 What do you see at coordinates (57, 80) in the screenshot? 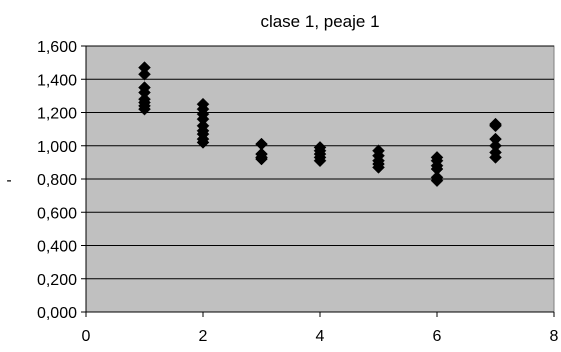
I see `y-tick-label: 1,400` at bounding box center [57, 80].